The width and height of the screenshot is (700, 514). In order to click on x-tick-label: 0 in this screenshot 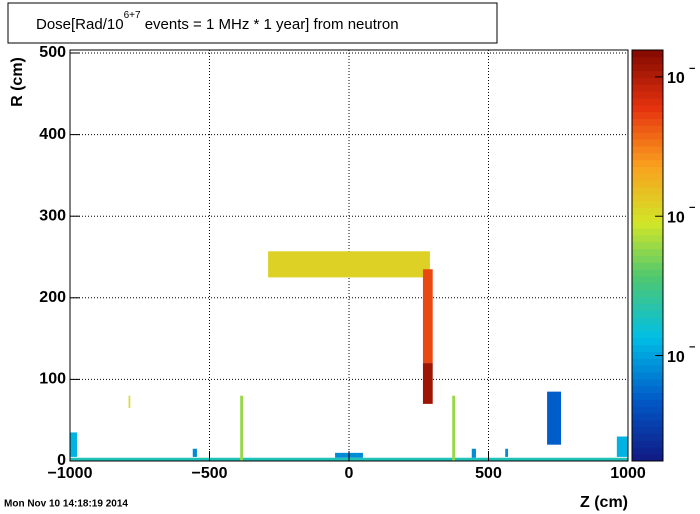, I will do `click(349, 473)`.